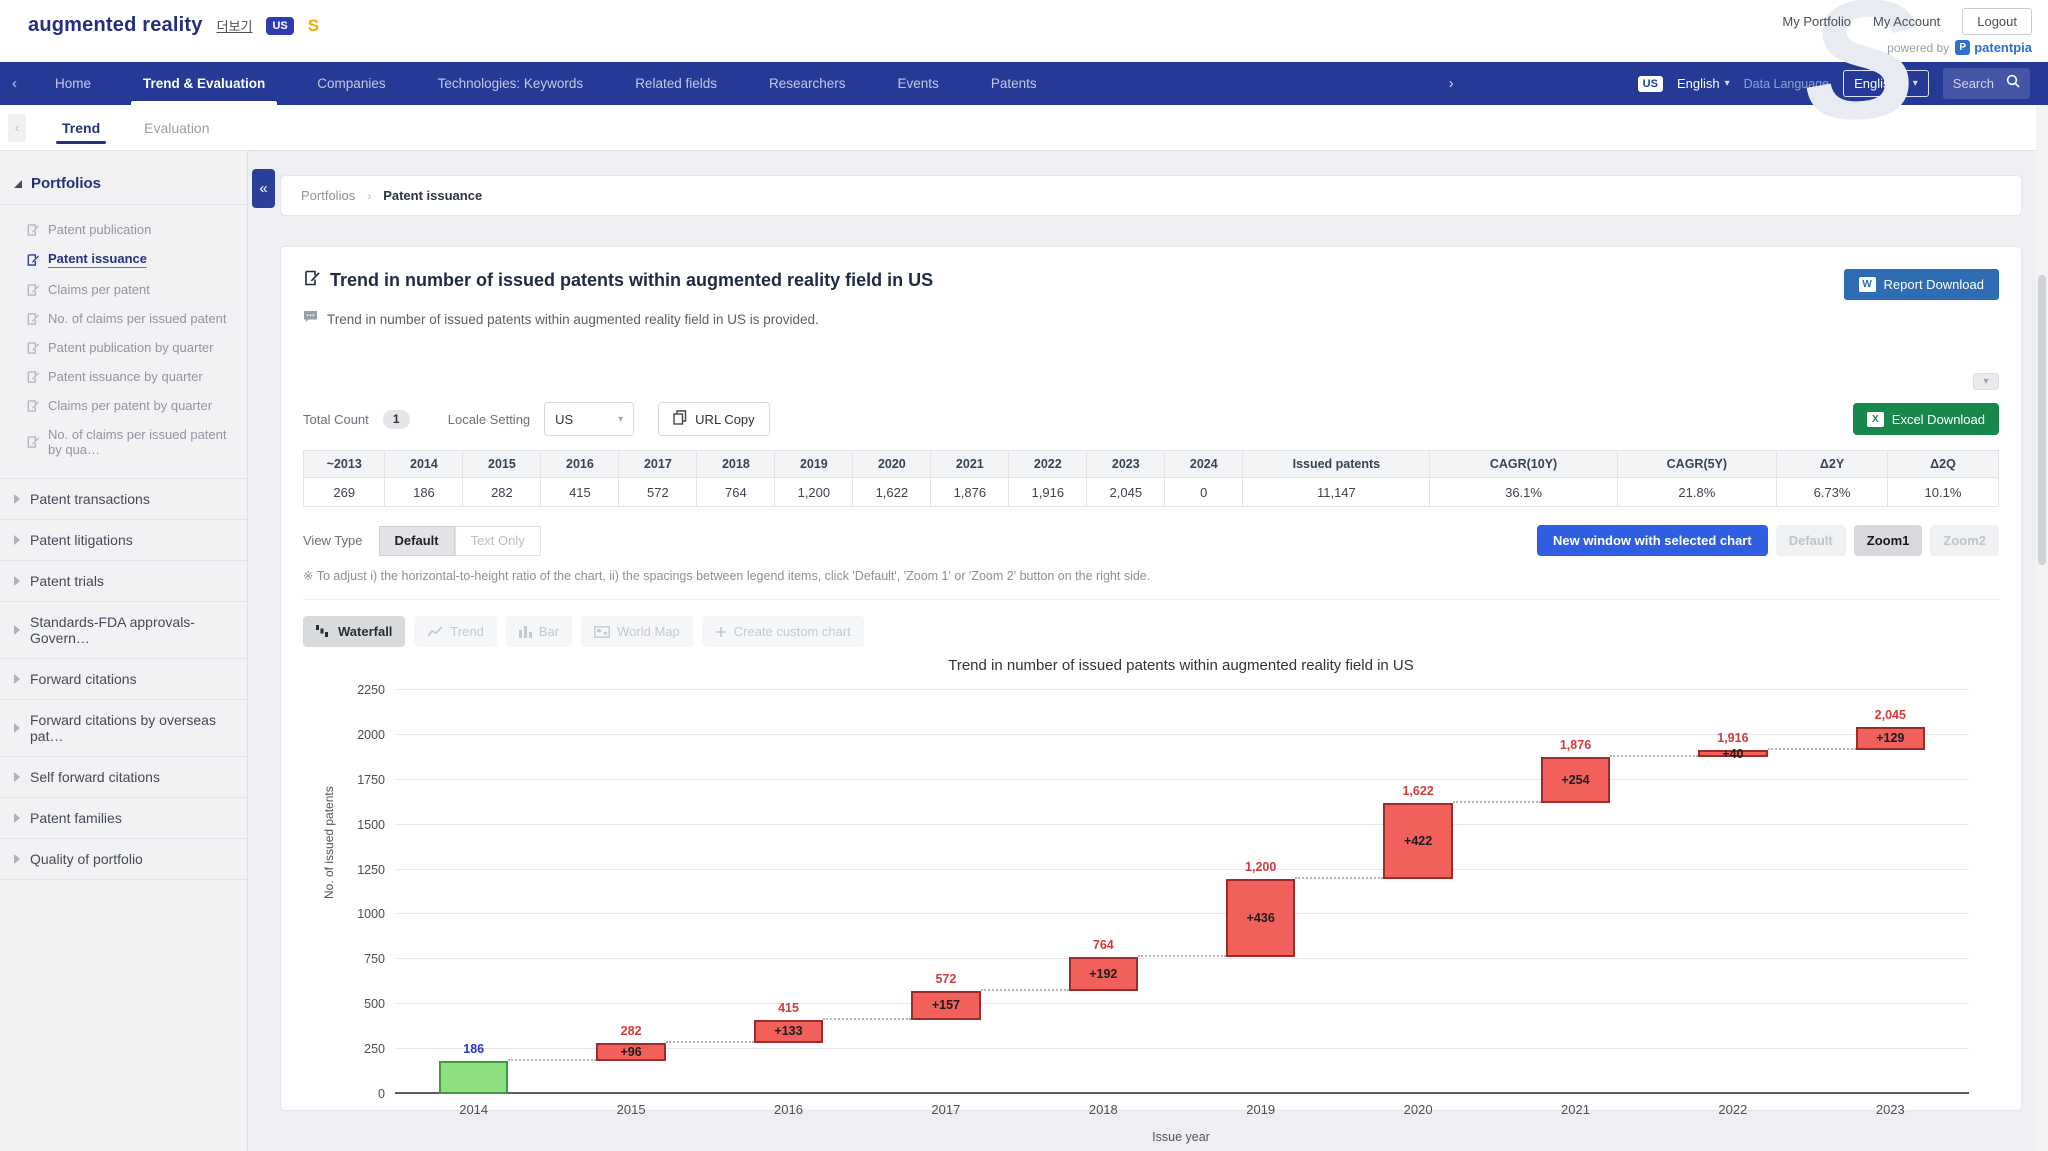  I want to click on summary-value: 6.73%, so click(1832, 492).